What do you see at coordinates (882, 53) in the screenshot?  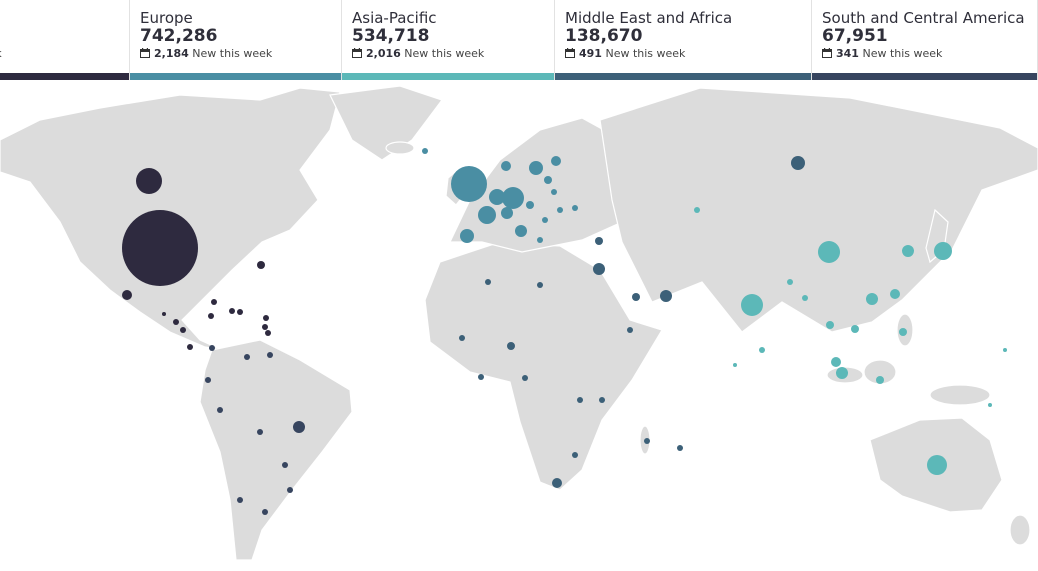 I see `new-this-week: 341 New this week` at bounding box center [882, 53].